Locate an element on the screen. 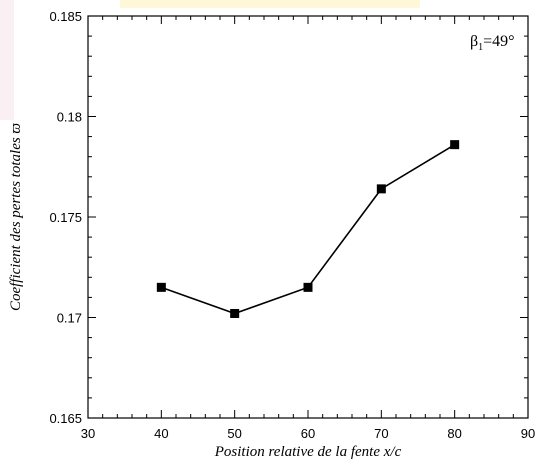  y-tick-label: 0.18 is located at coordinates (69, 117).